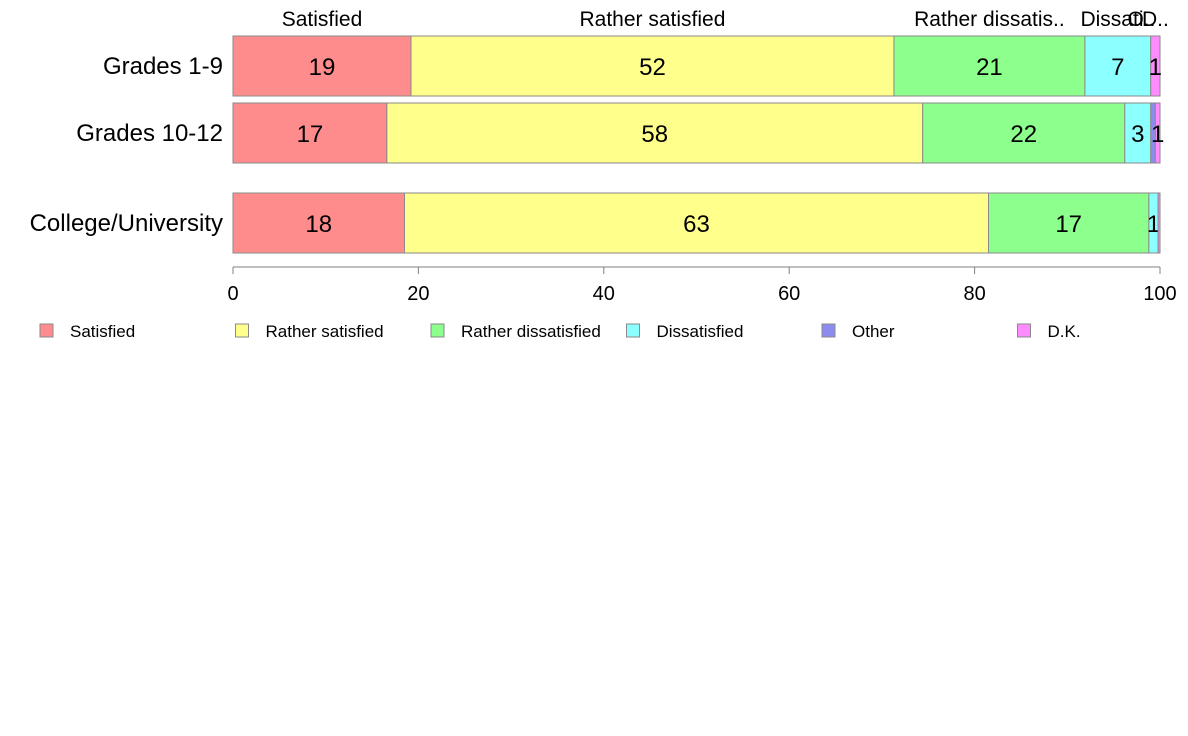 The width and height of the screenshot is (1188, 736). I want to click on data-label: 22, so click(1023, 134).